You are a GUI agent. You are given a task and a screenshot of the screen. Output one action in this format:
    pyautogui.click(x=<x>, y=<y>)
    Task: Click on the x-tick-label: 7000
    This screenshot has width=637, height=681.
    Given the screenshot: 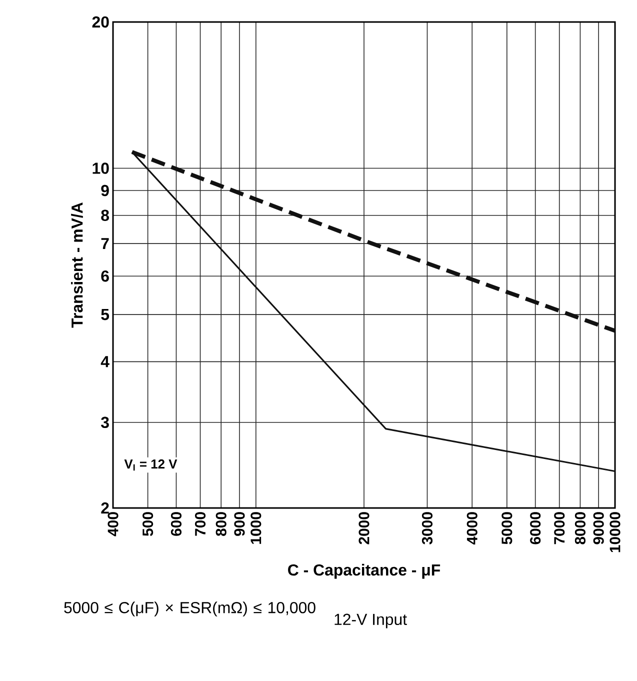 What is the action you would take?
    pyautogui.click(x=559, y=528)
    